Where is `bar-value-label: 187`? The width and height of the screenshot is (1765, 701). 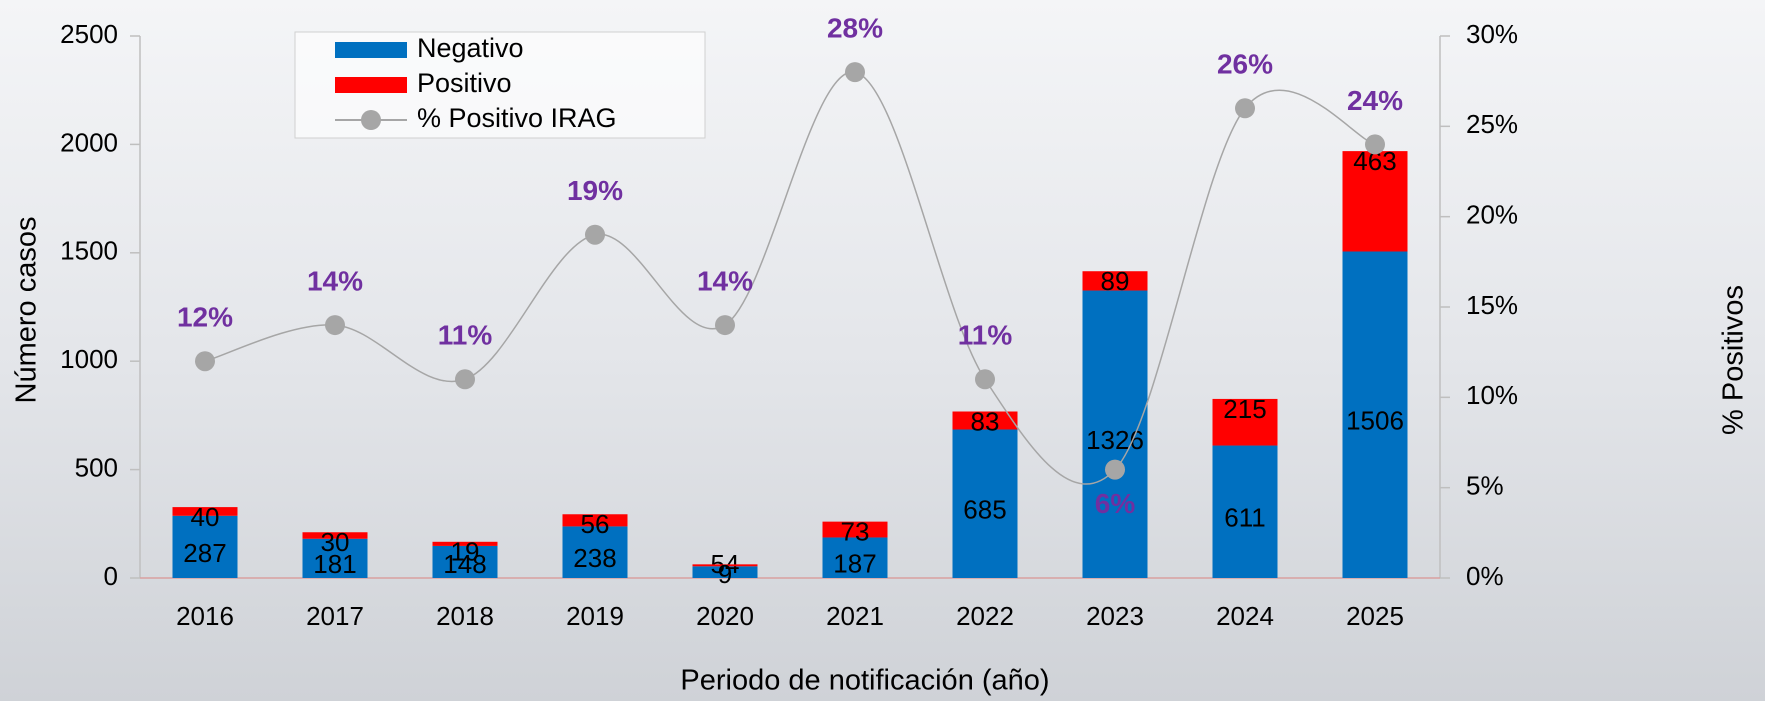
bar-value-label: 187 is located at coordinates (854, 564).